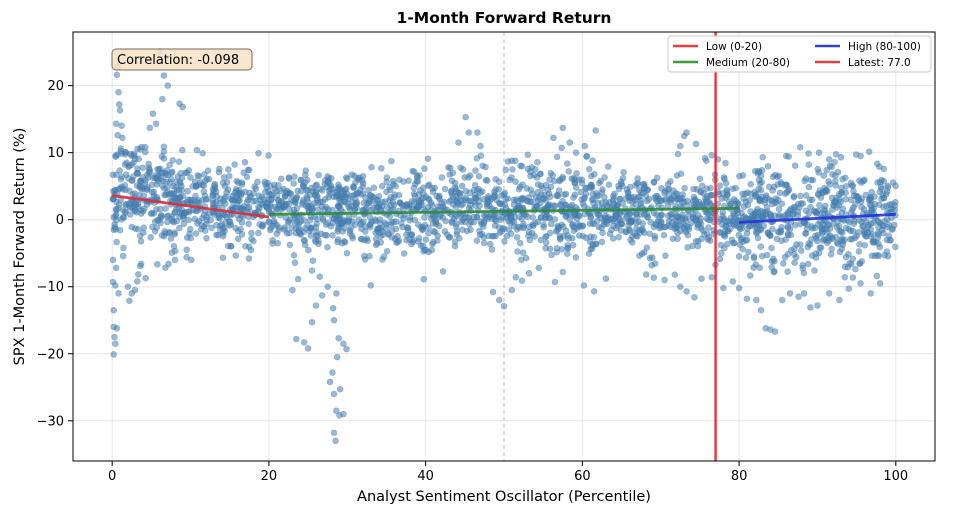  Describe the element at coordinates (739, 476) in the screenshot. I see `x-tick-label: 80` at that location.